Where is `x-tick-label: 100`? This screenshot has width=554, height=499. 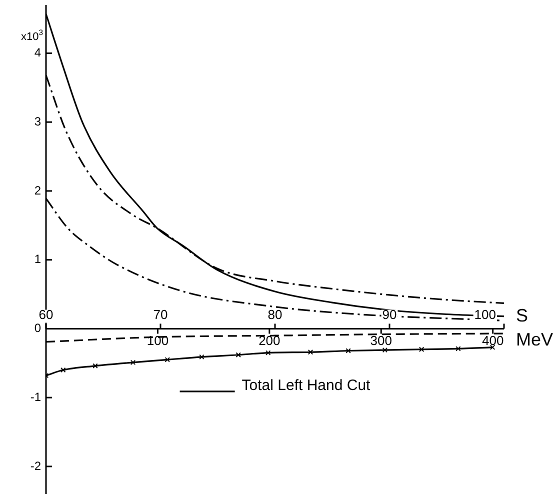 x-tick-label: 100 is located at coordinates (485, 314).